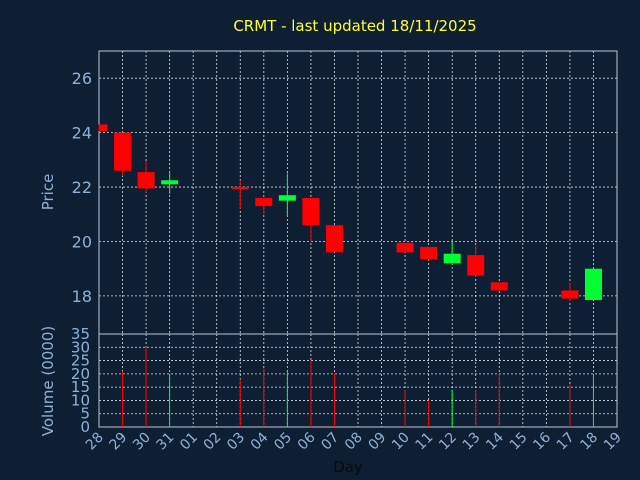 This screenshot has height=480, width=640. I want to click on x-tick-label: 17, so click(566, 442).